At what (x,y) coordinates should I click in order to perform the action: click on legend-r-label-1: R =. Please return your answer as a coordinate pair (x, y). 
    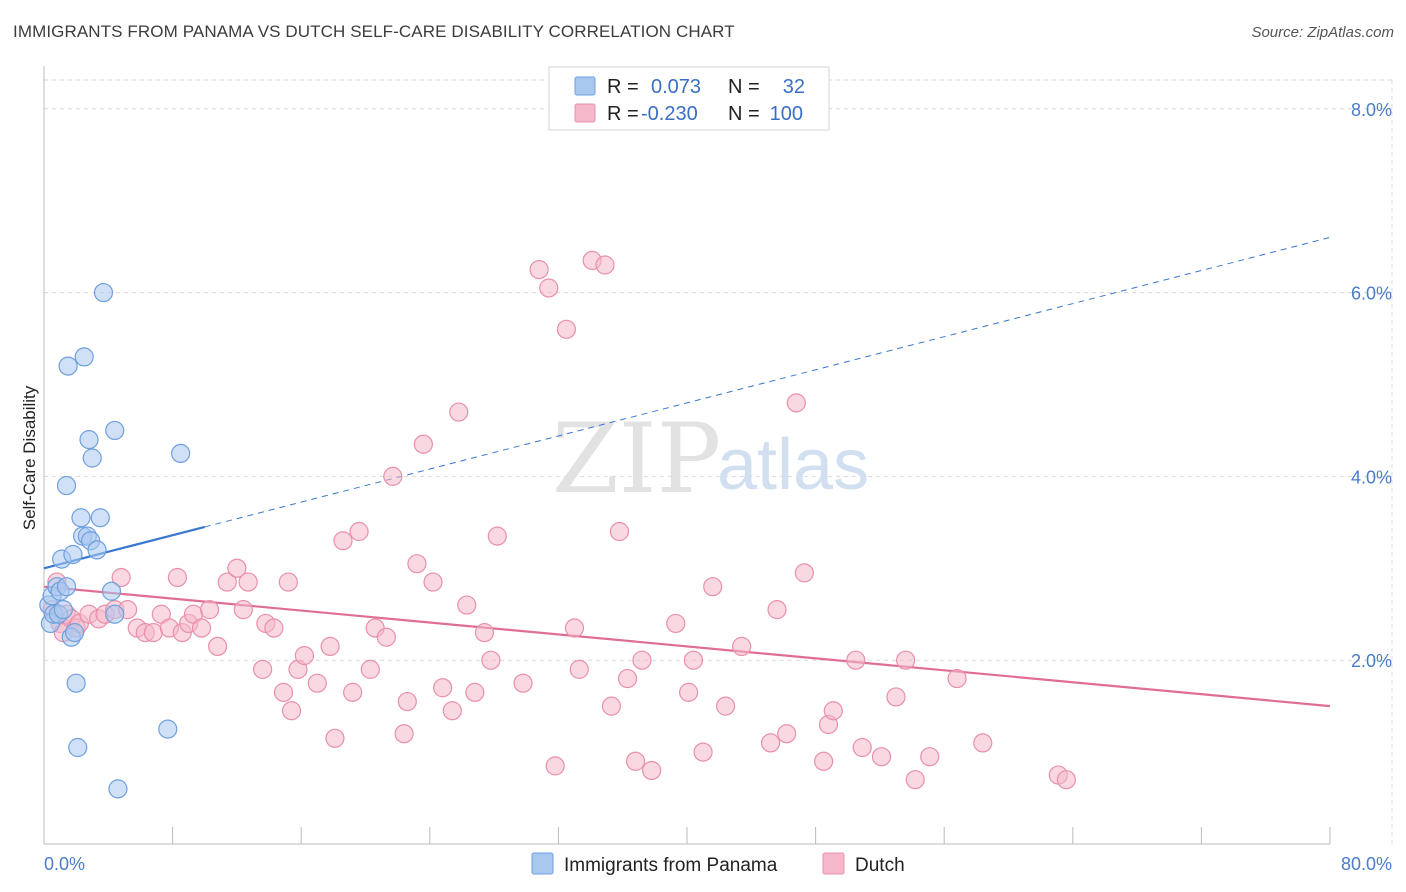
    Looking at the image, I should click on (623, 87).